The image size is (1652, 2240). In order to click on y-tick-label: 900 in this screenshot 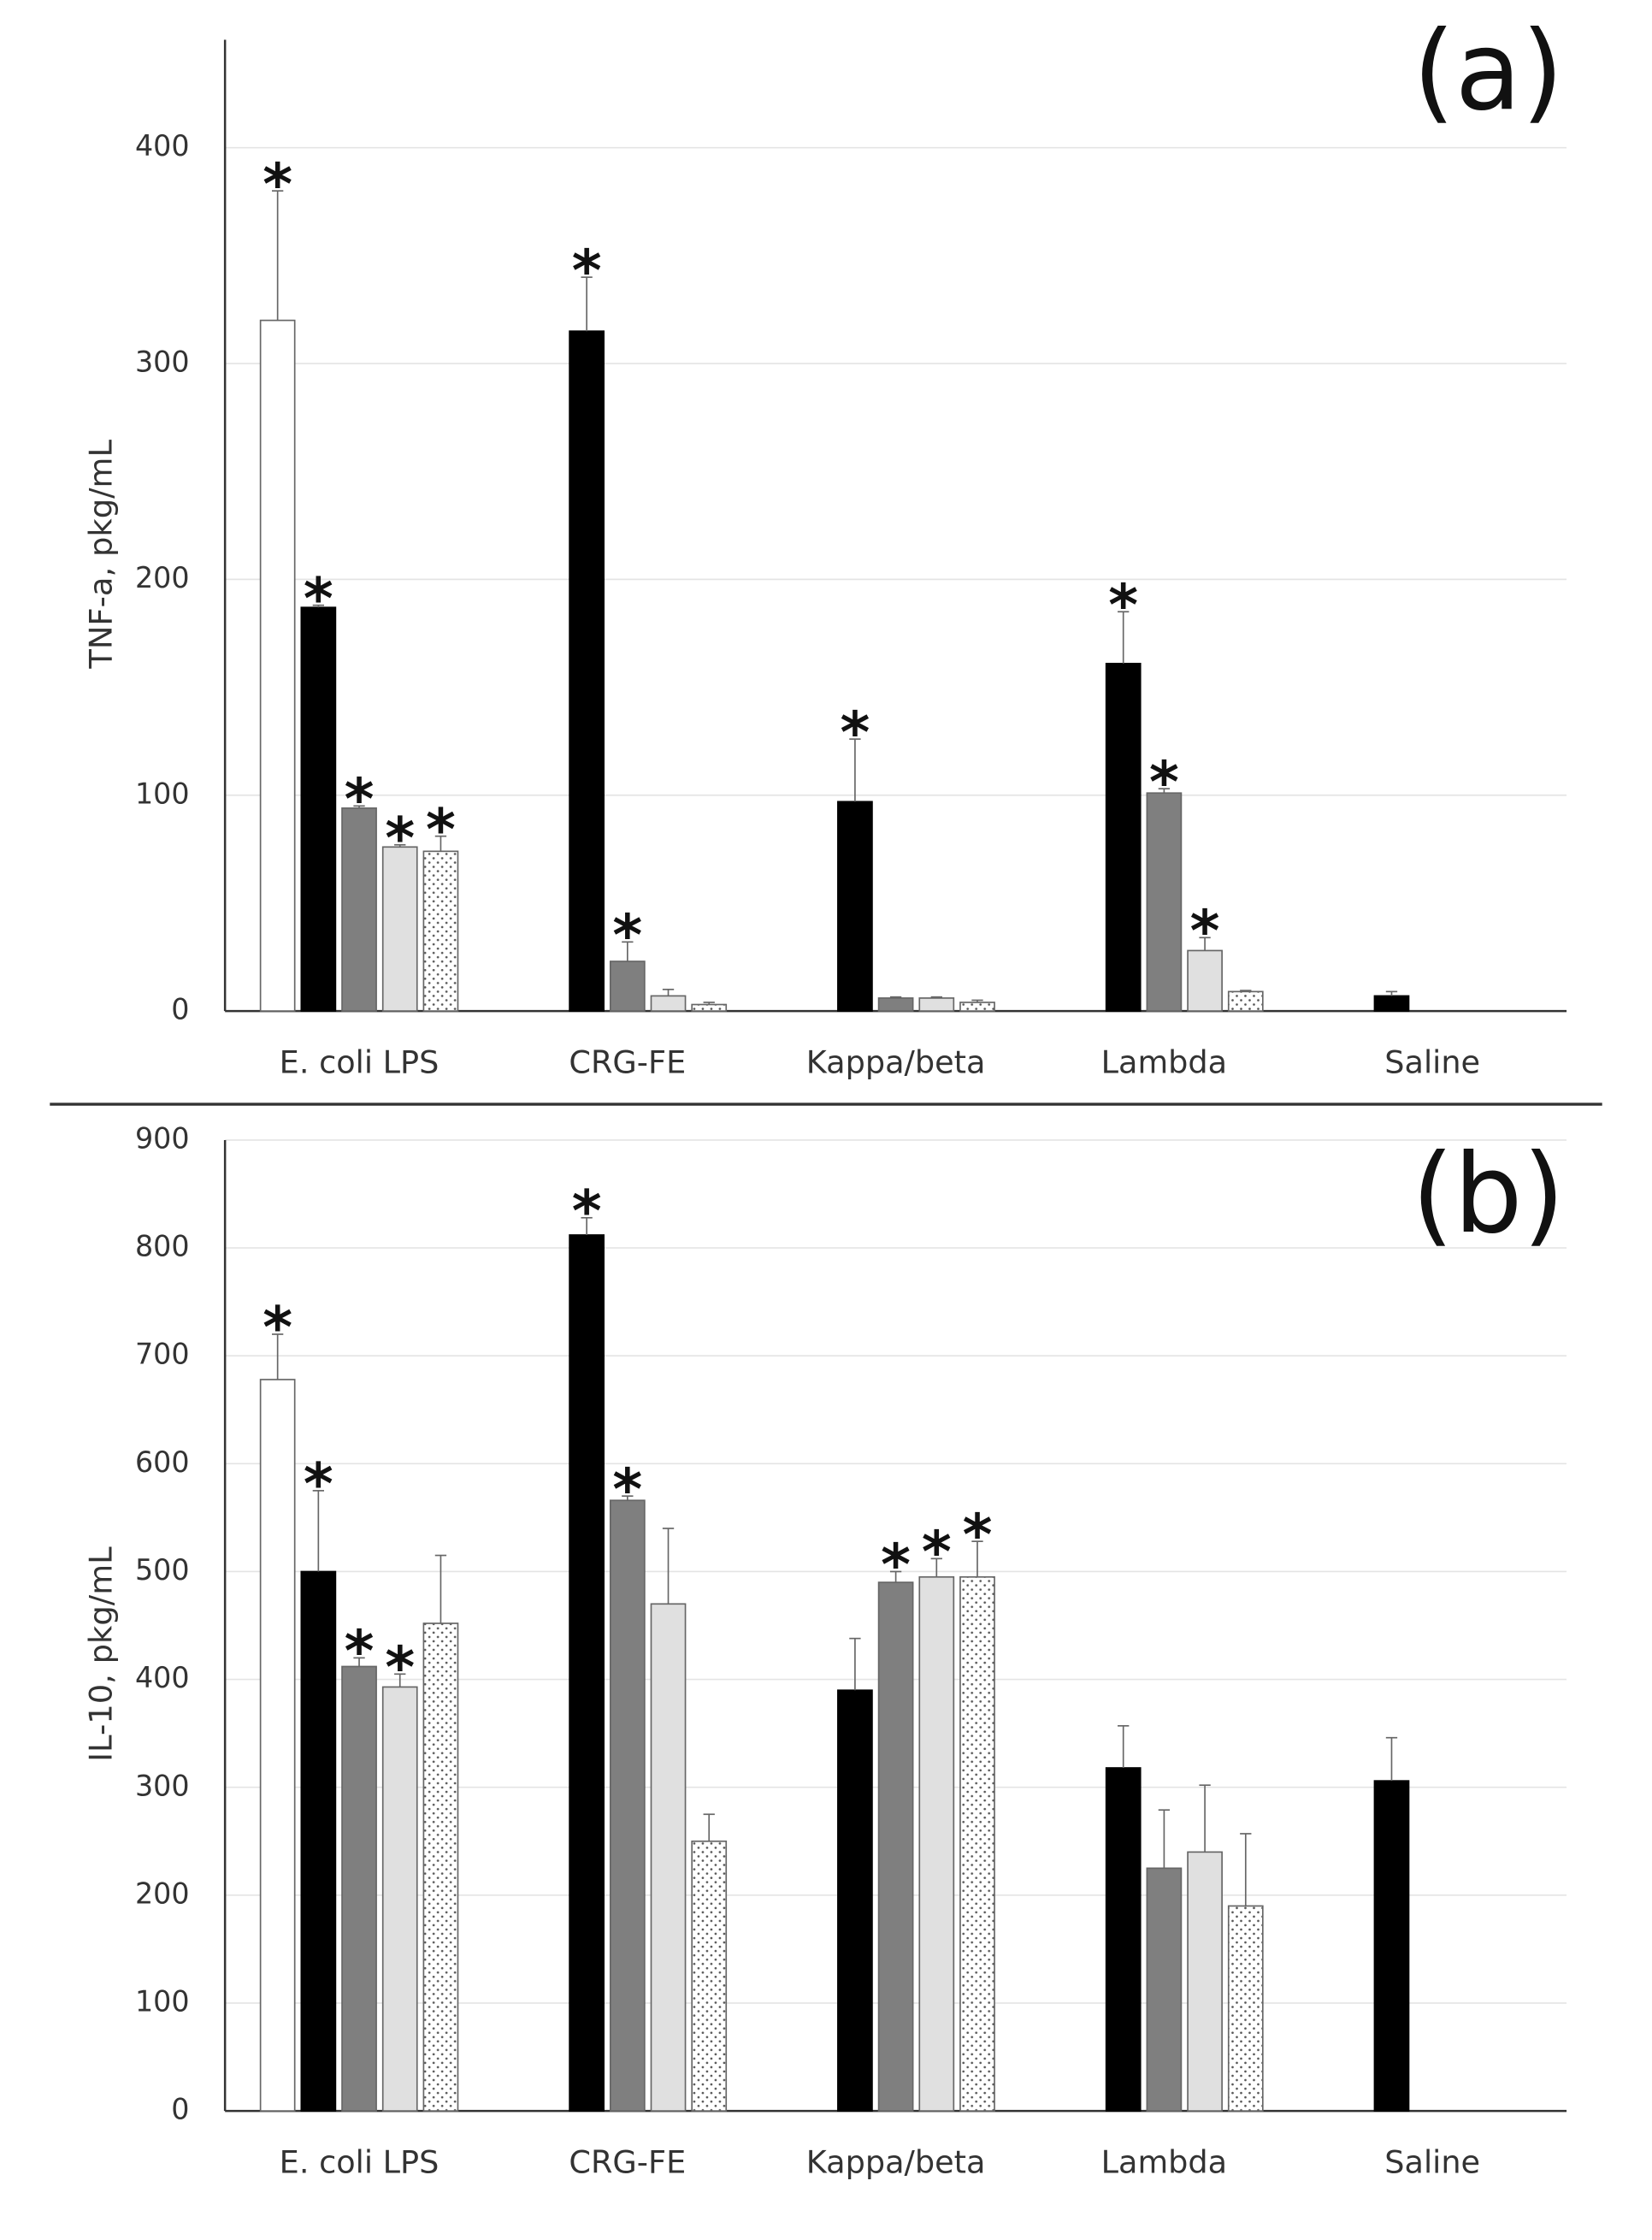, I will do `click(162, 1138)`.